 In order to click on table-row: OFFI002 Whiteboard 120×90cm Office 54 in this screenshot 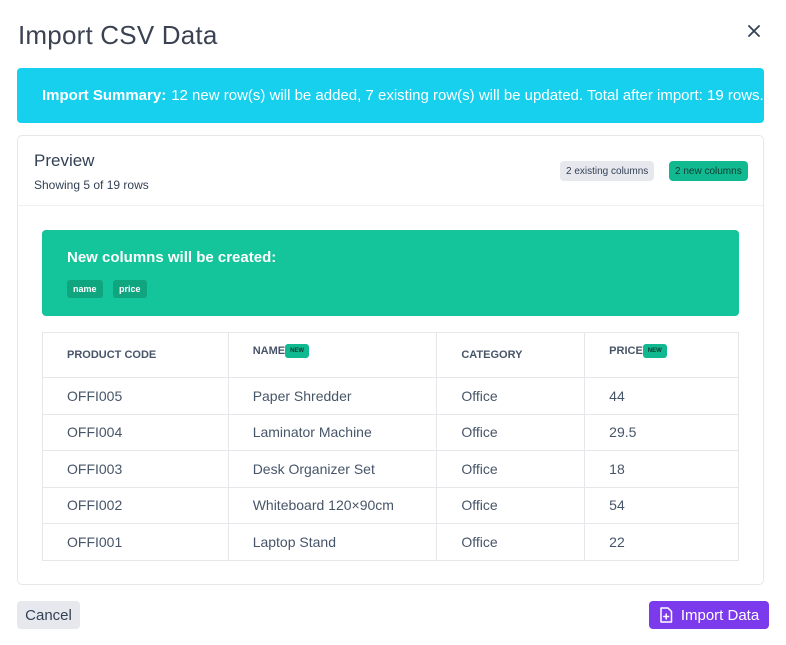, I will do `click(390, 505)`.